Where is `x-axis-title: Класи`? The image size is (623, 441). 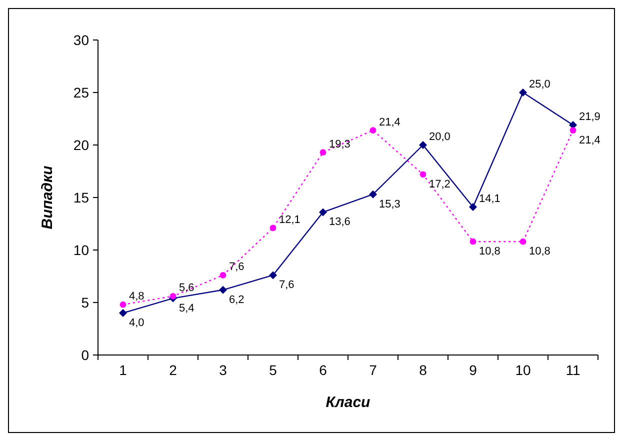 x-axis-title: Класи is located at coordinates (348, 402).